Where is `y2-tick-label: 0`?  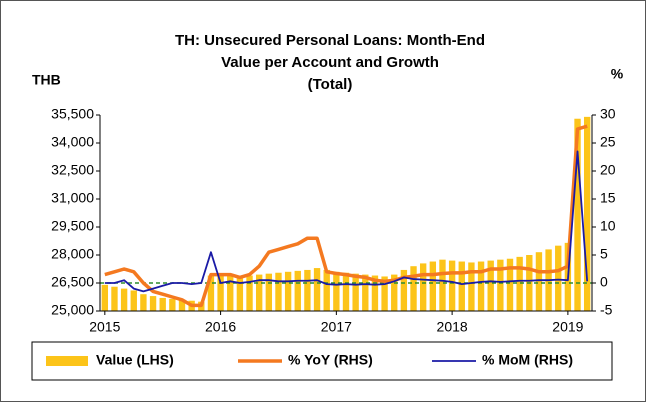
y2-tick-label: 0 is located at coordinates (604, 282).